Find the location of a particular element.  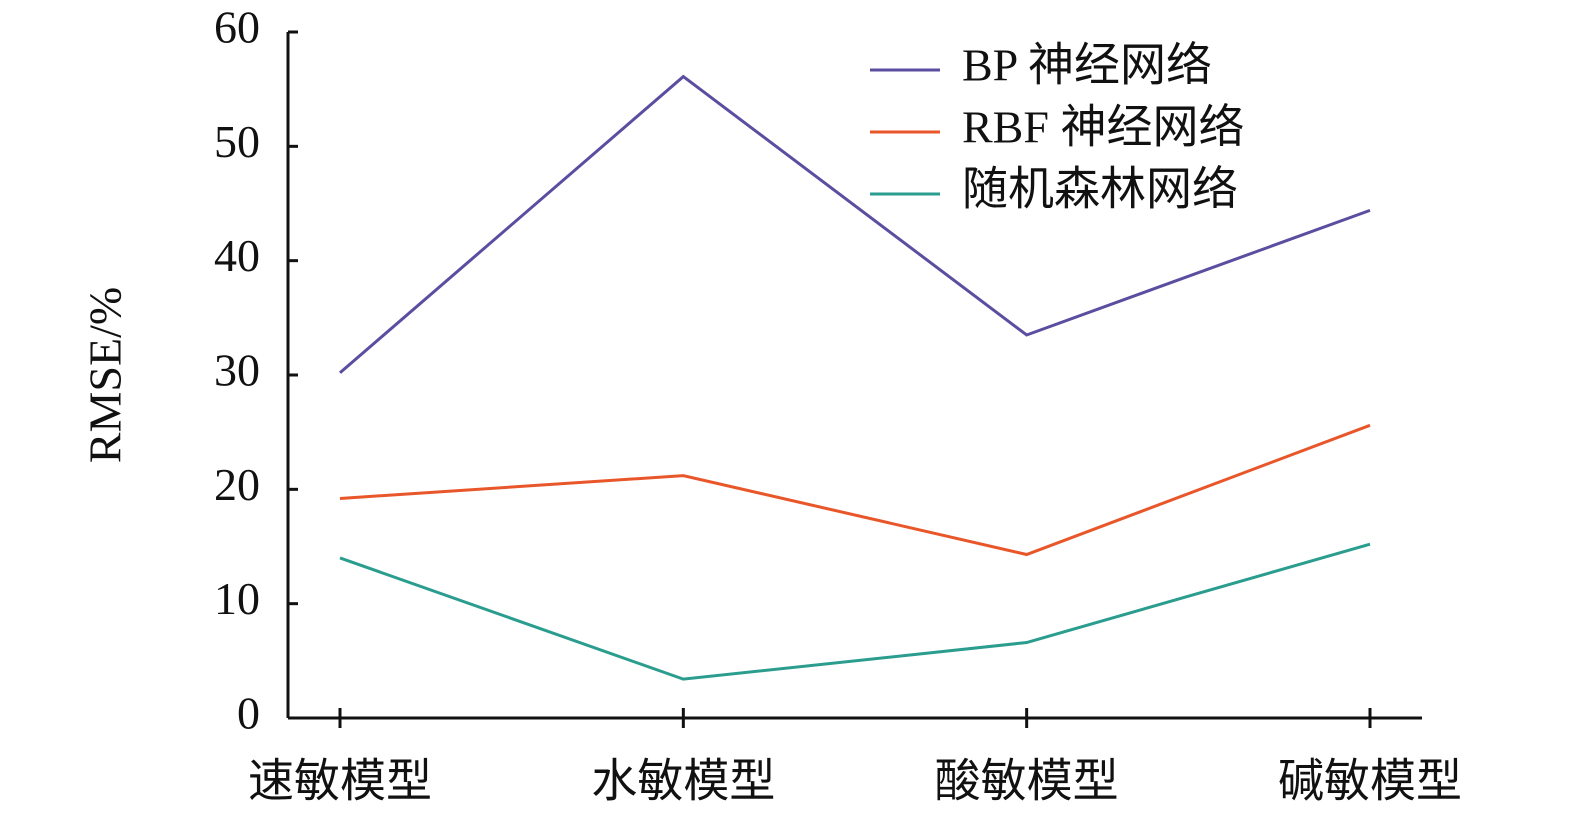

x-tick-label: 速敏模型 is located at coordinates (340, 781).